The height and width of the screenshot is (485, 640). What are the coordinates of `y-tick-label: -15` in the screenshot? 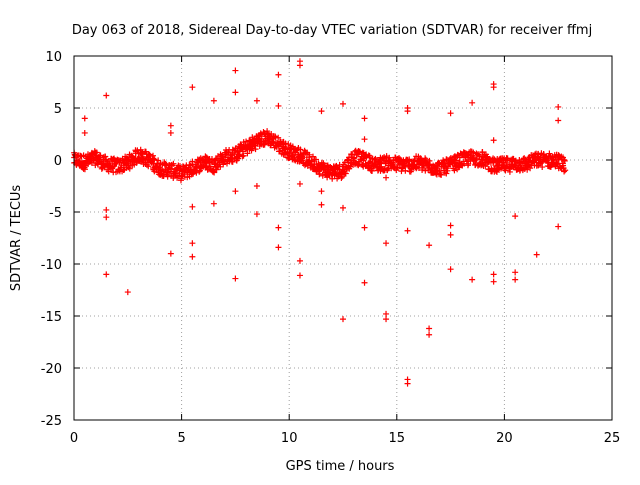 It's located at (51, 317).